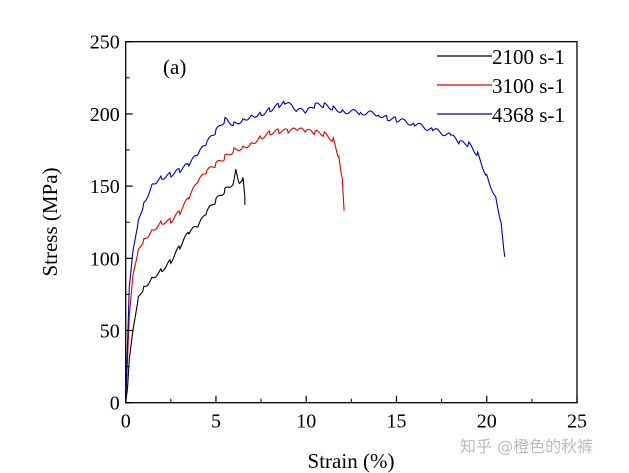 This screenshot has width=629, height=473. Describe the element at coordinates (487, 422) in the screenshot. I see `x-tick-label: 20` at that location.